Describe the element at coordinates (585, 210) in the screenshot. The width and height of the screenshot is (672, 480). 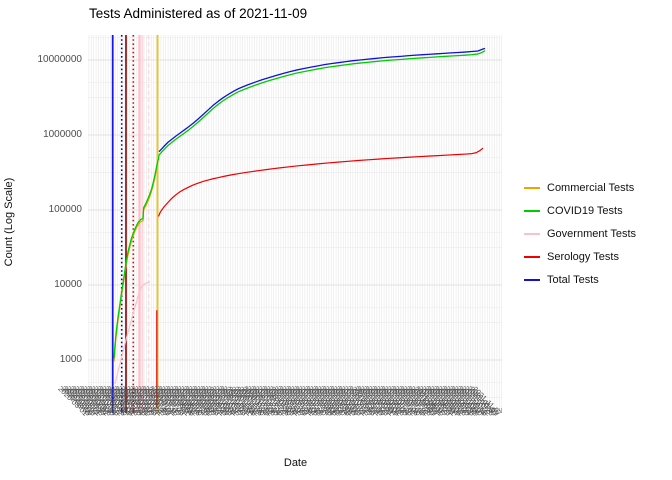
I see `legend-label: COVID19 Tests` at that location.